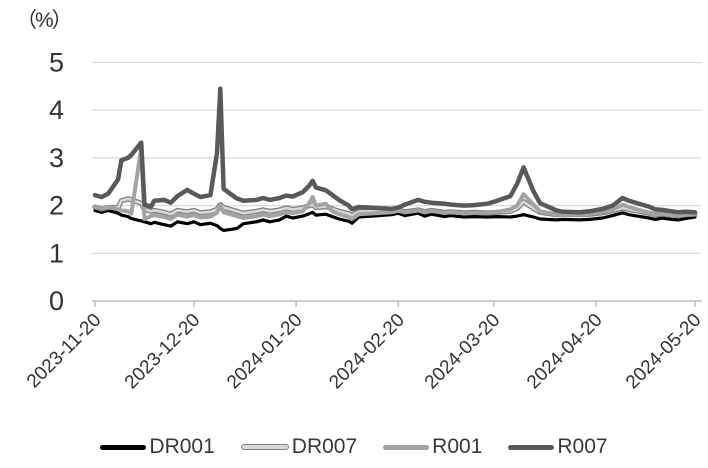 The width and height of the screenshot is (708, 468). Describe the element at coordinates (531, 447) in the screenshot. I see `legend-swatch-r007` at that location.